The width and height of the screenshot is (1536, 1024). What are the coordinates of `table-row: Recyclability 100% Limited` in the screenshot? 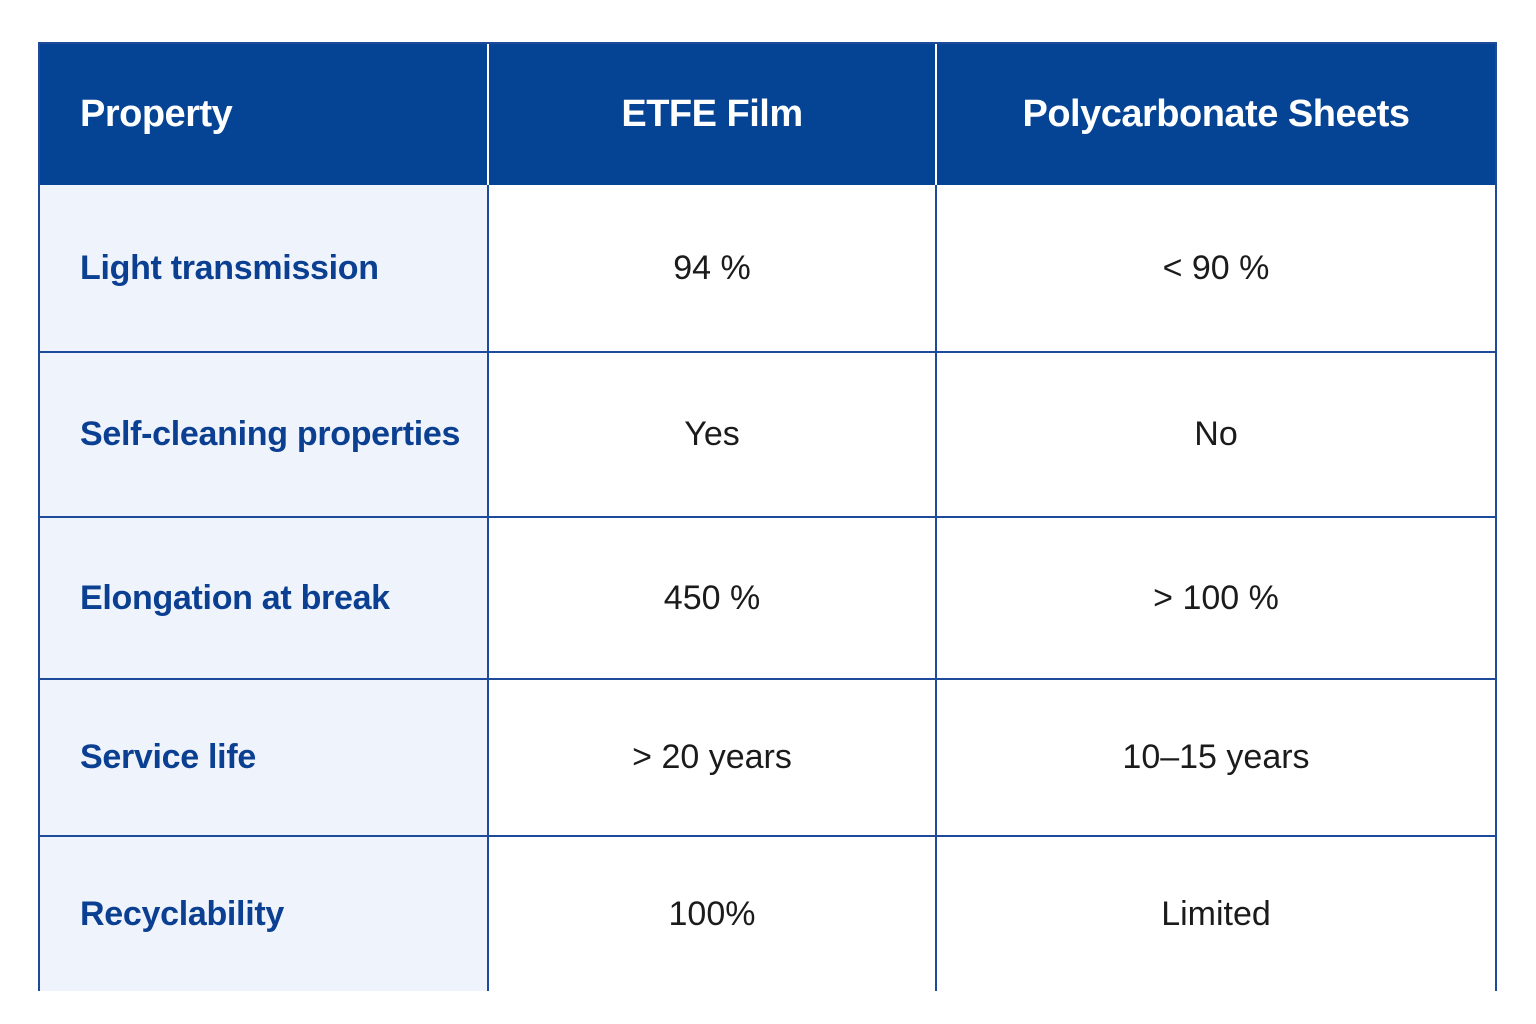 It's located at (767, 913).